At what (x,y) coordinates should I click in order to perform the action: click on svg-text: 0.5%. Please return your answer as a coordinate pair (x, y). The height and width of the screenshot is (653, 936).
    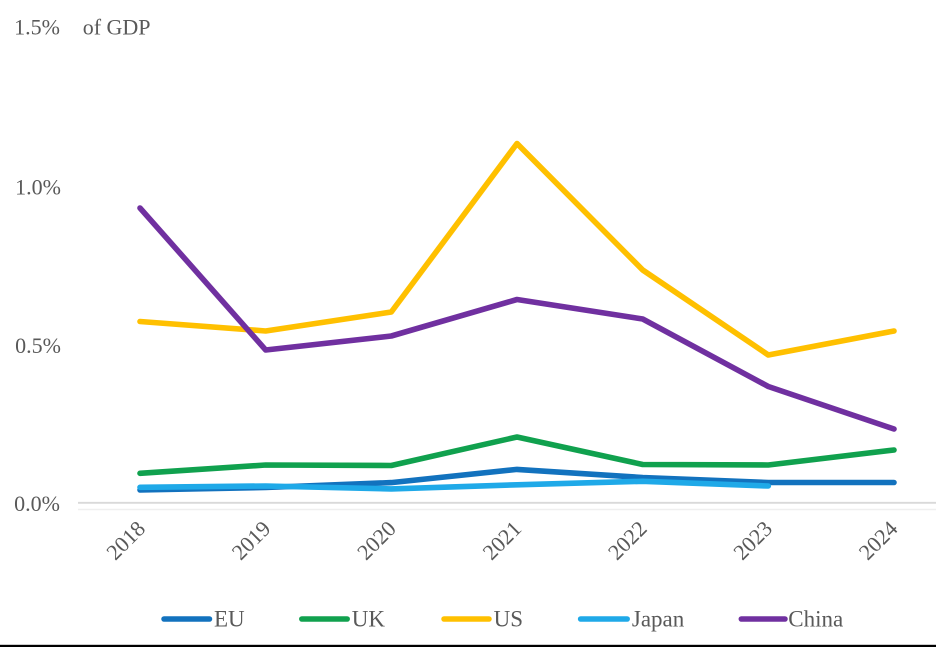
    Looking at the image, I should click on (38, 345).